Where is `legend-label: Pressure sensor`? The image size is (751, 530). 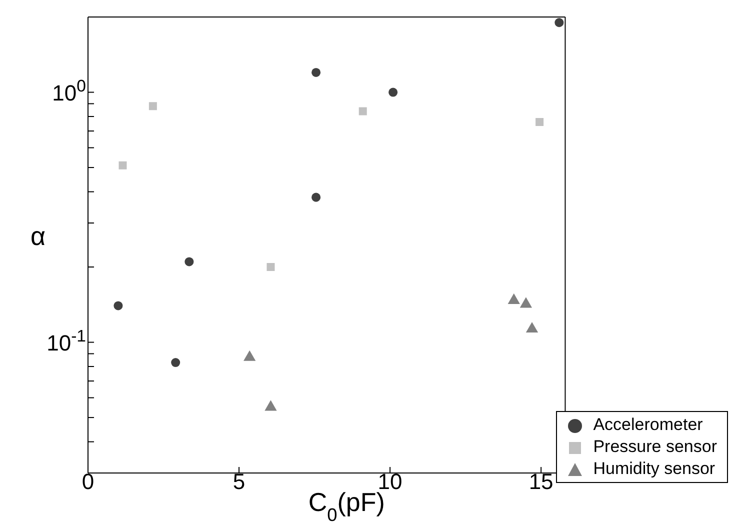
legend-label: Pressure sensor is located at coordinates (654, 447).